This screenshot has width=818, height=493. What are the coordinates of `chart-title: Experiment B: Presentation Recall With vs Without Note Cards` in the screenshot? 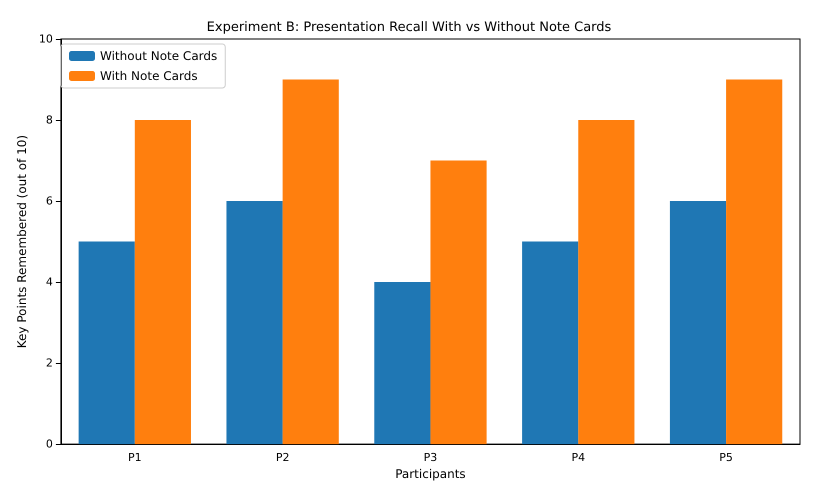 It's located at (409, 27).